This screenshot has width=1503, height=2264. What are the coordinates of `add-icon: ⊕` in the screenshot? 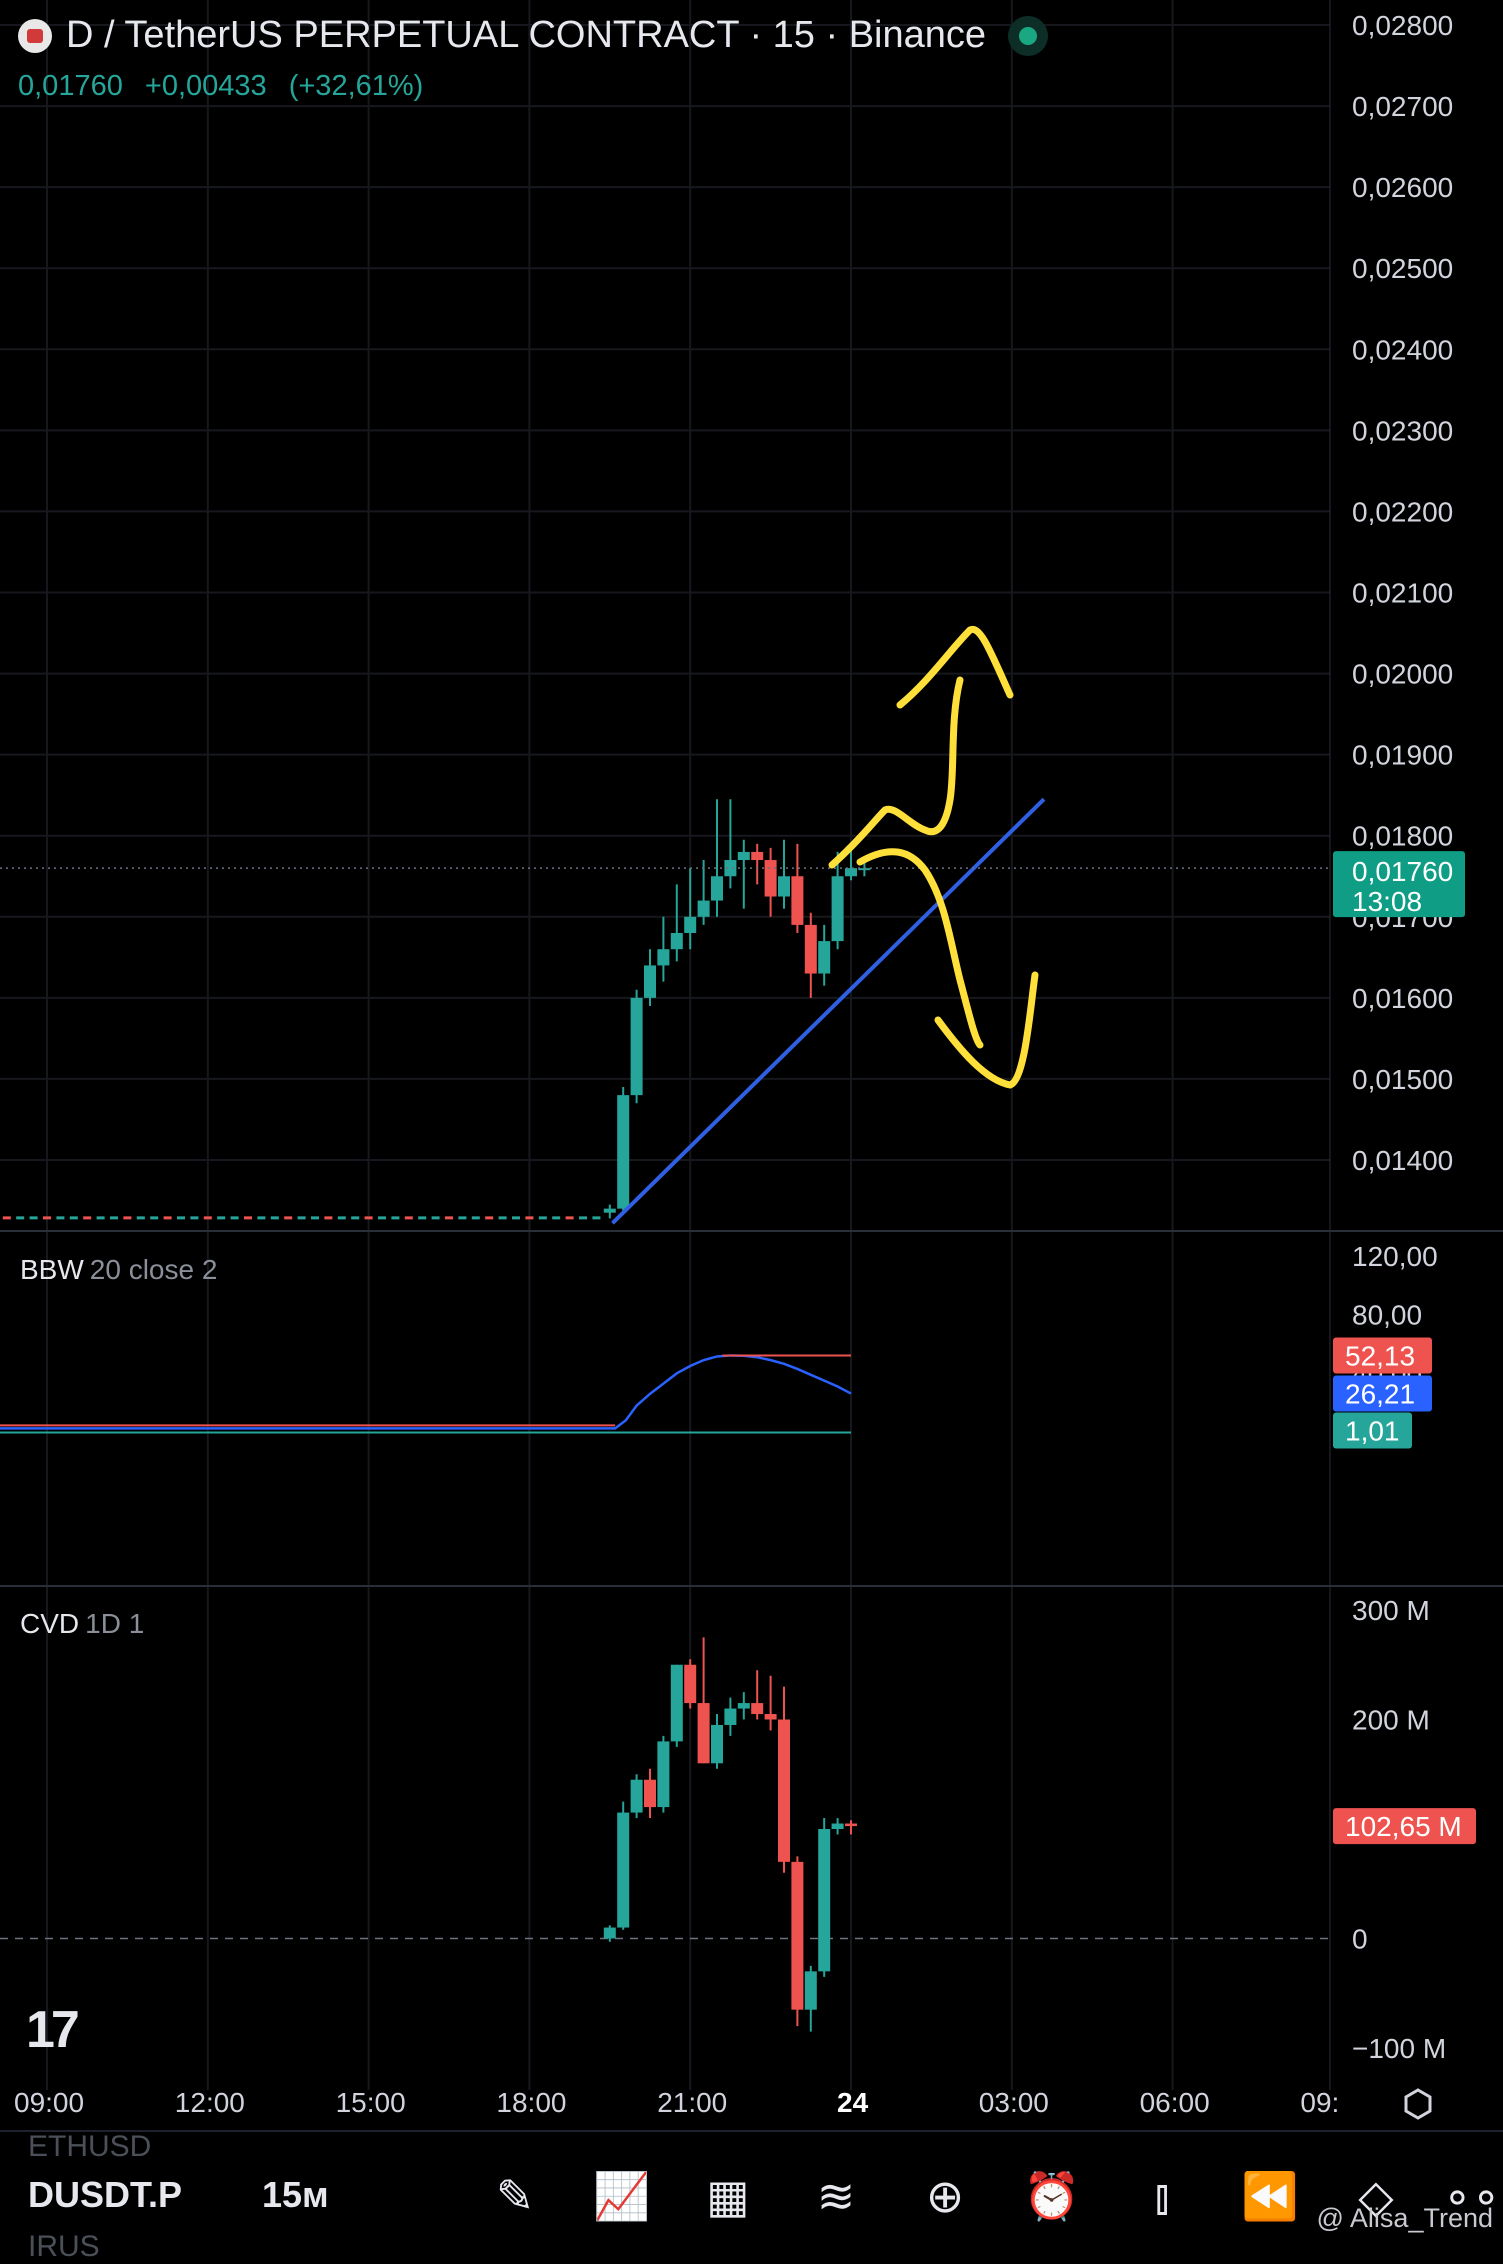 It's located at (945, 2196).